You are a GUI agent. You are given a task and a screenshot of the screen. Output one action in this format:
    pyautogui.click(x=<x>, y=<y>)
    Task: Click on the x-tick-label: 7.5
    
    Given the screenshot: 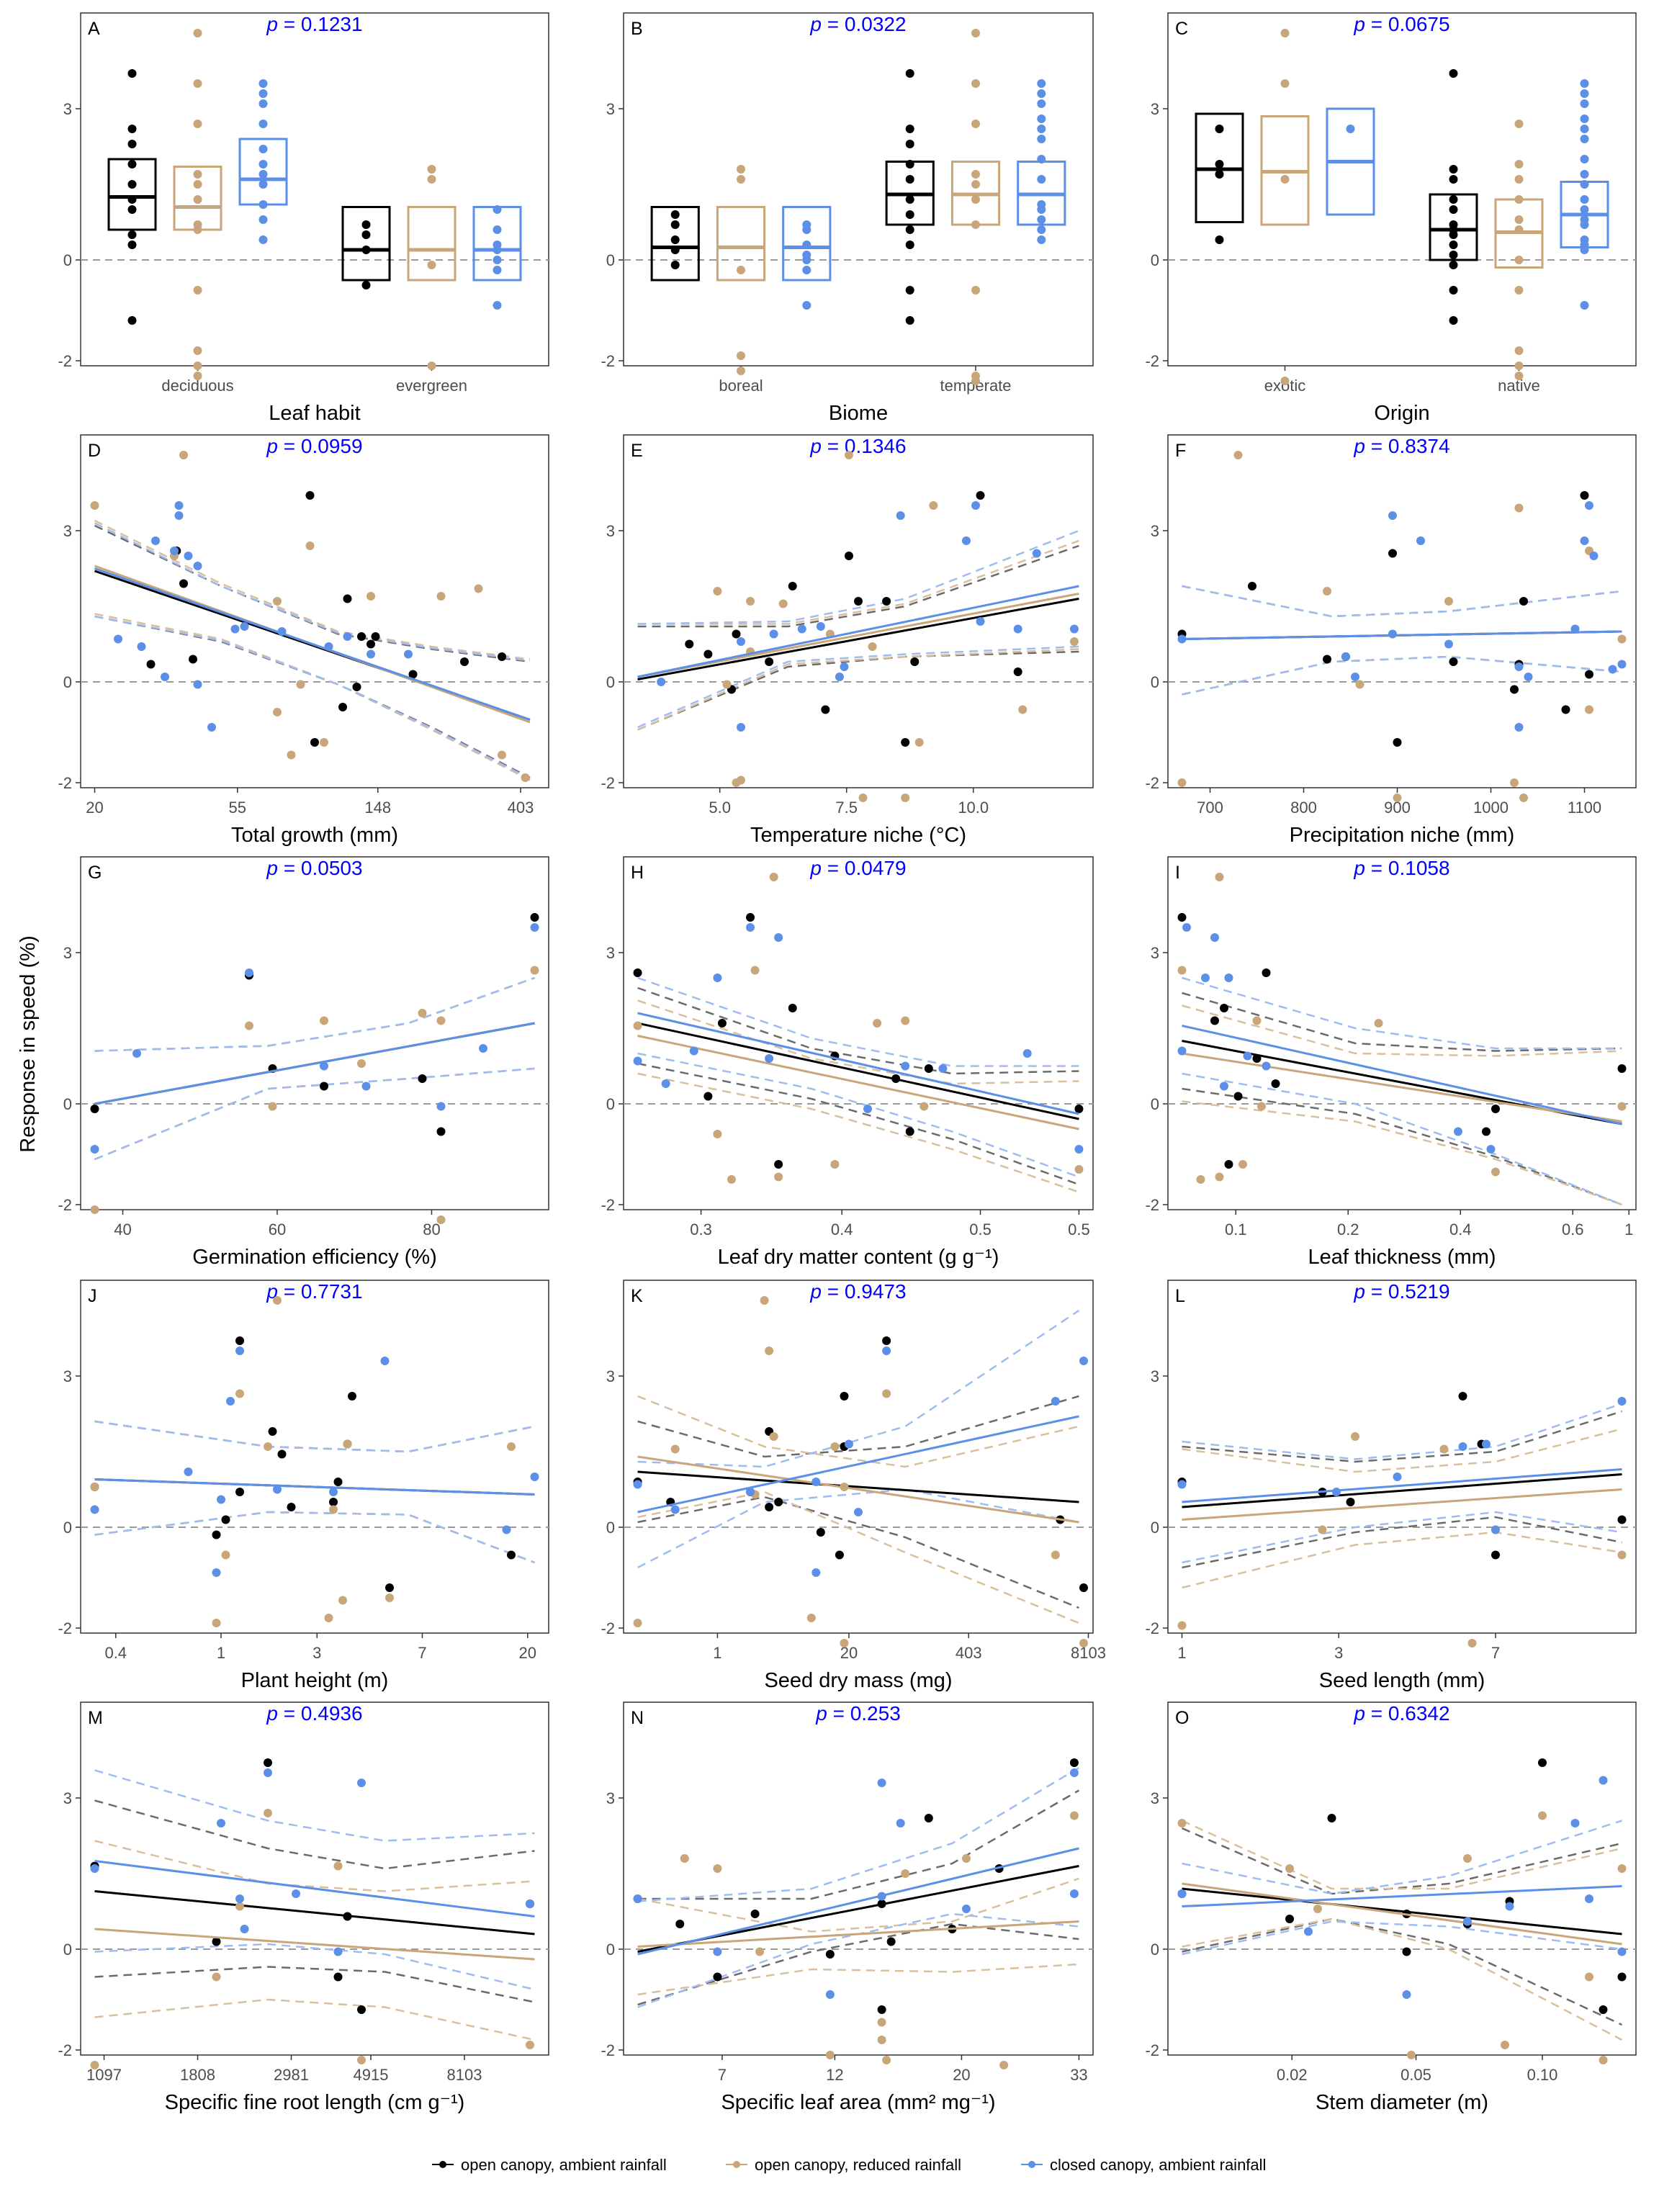 What is the action you would take?
    pyautogui.click(x=847, y=808)
    